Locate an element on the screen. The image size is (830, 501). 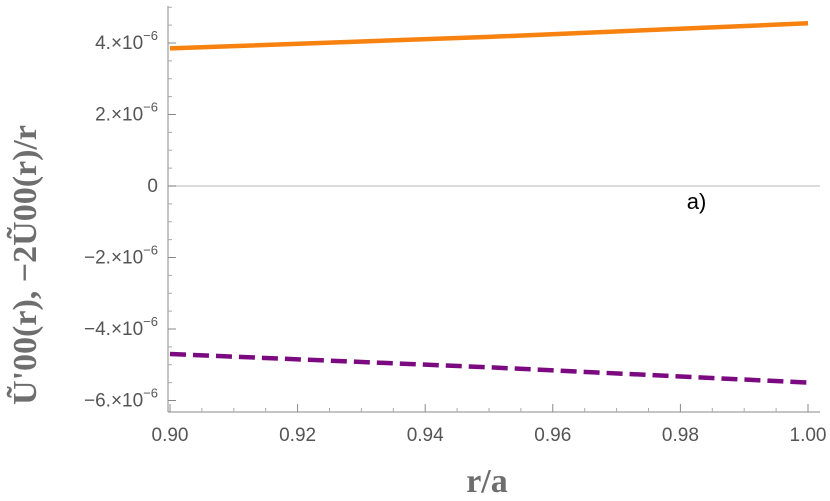
y-axis-title: Ũ'00(r), −2Ũ00(r)/r is located at coordinates (25, 265).